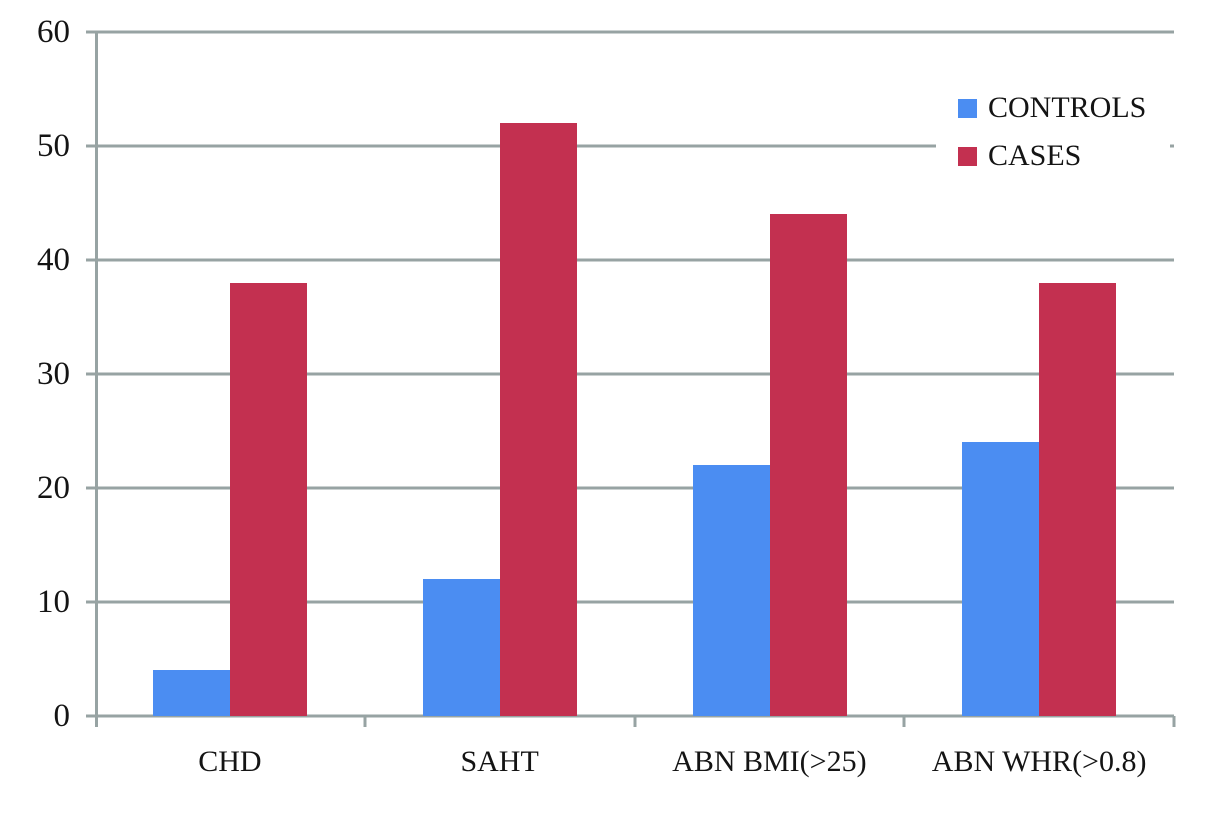 This screenshot has width=1215, height=820. Describe the element at coordinates (1053, 132) in the screenshot. I see `legend: CONTROLS CASES` at that location.